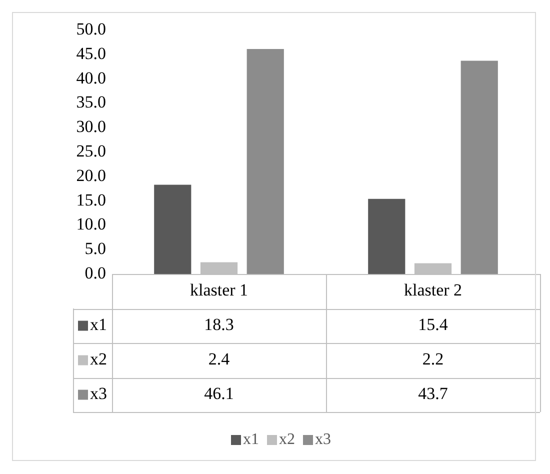 The width and height of the screenshot is (550, 474). I want to click on y-tick-label: 45.0, so click(91, 53).